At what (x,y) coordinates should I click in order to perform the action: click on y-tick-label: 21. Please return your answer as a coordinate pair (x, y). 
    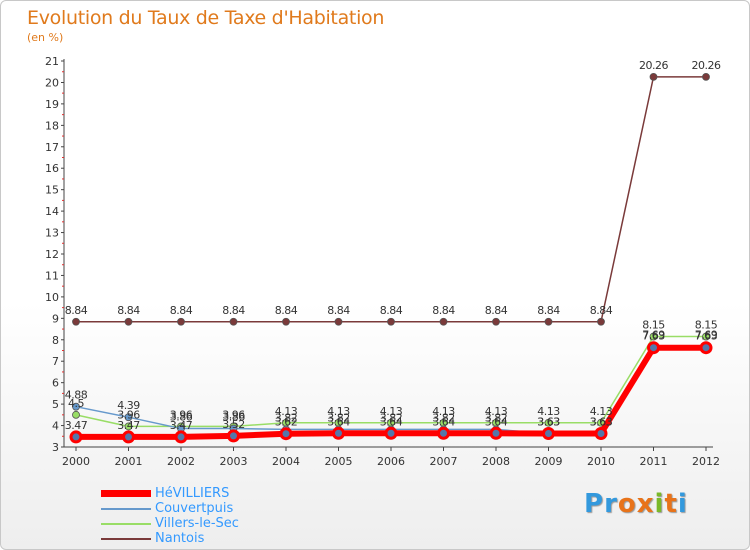
    Looking at the image, I should click on (52, 61).